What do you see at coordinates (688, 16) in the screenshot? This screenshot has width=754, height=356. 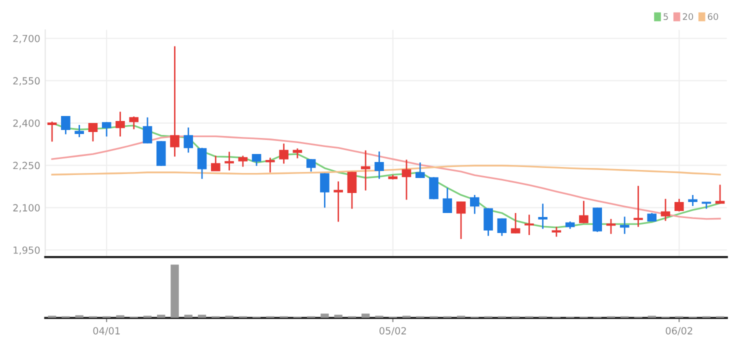 I see `legend-label: 20` at bounding box center [688, 16].